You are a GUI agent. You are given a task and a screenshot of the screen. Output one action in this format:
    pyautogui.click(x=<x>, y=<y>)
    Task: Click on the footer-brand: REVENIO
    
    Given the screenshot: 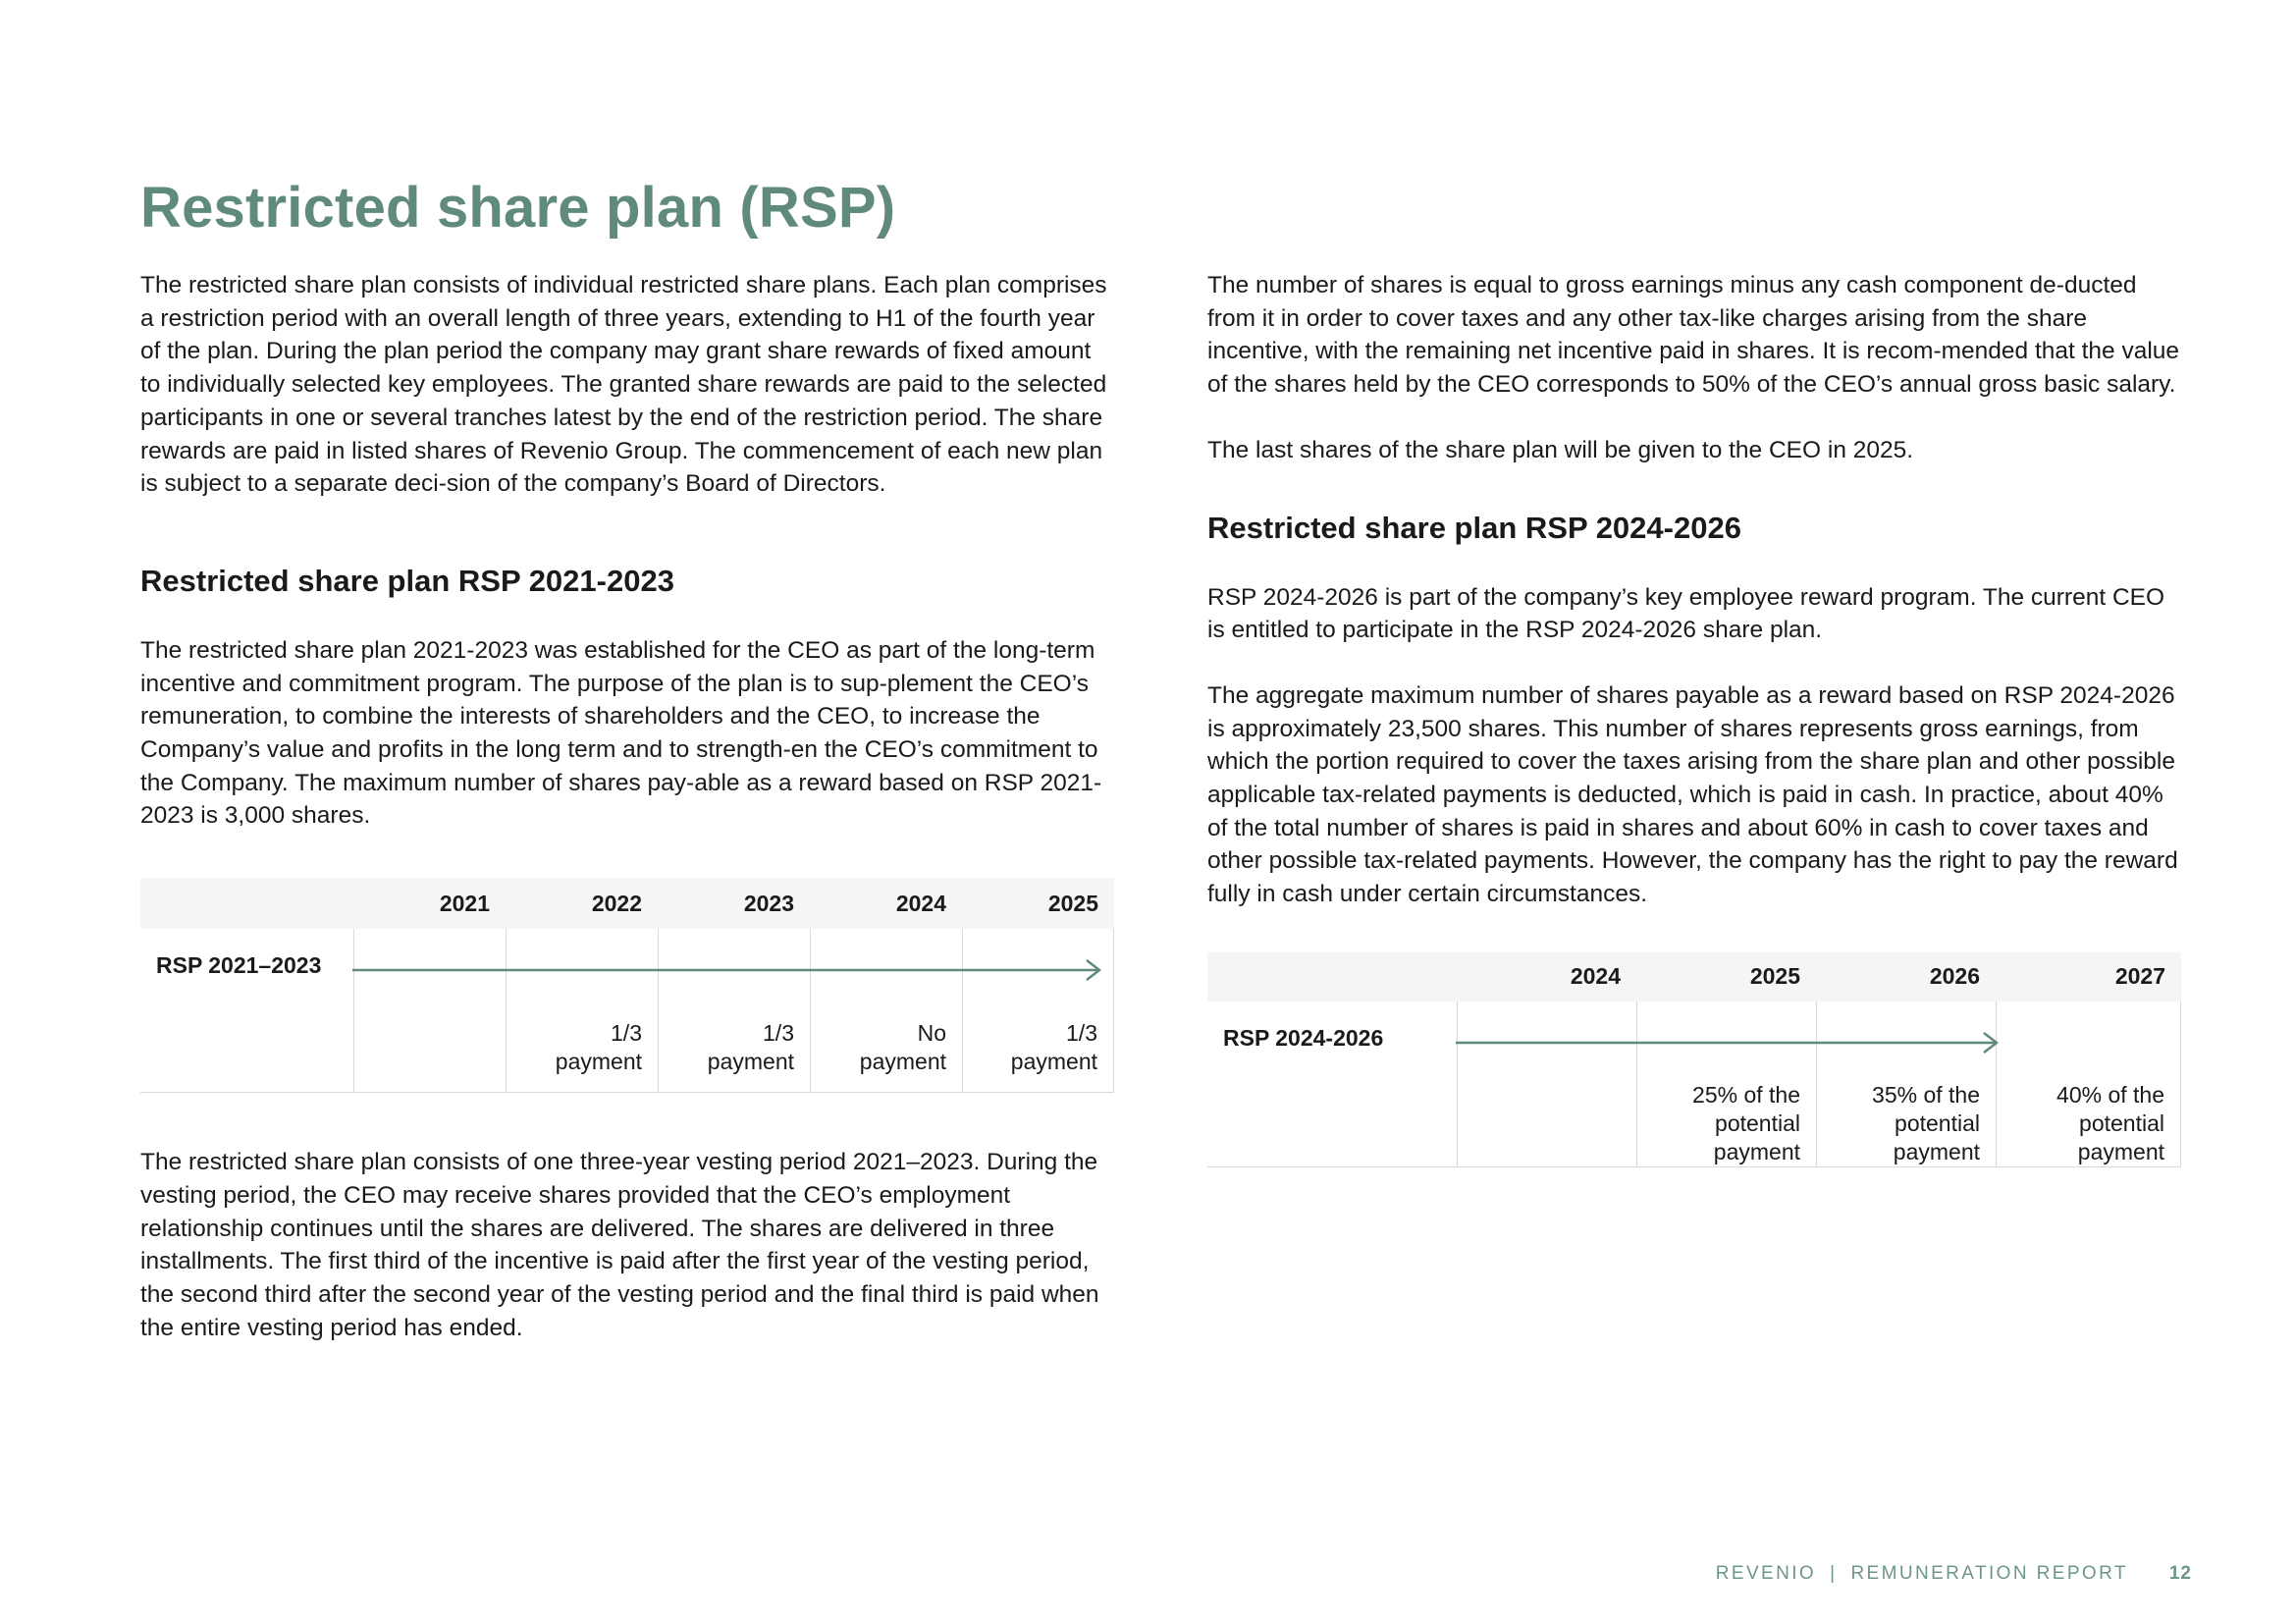 What is the action you would take?
    pyautogui.click(x=1766, y=1573)
    